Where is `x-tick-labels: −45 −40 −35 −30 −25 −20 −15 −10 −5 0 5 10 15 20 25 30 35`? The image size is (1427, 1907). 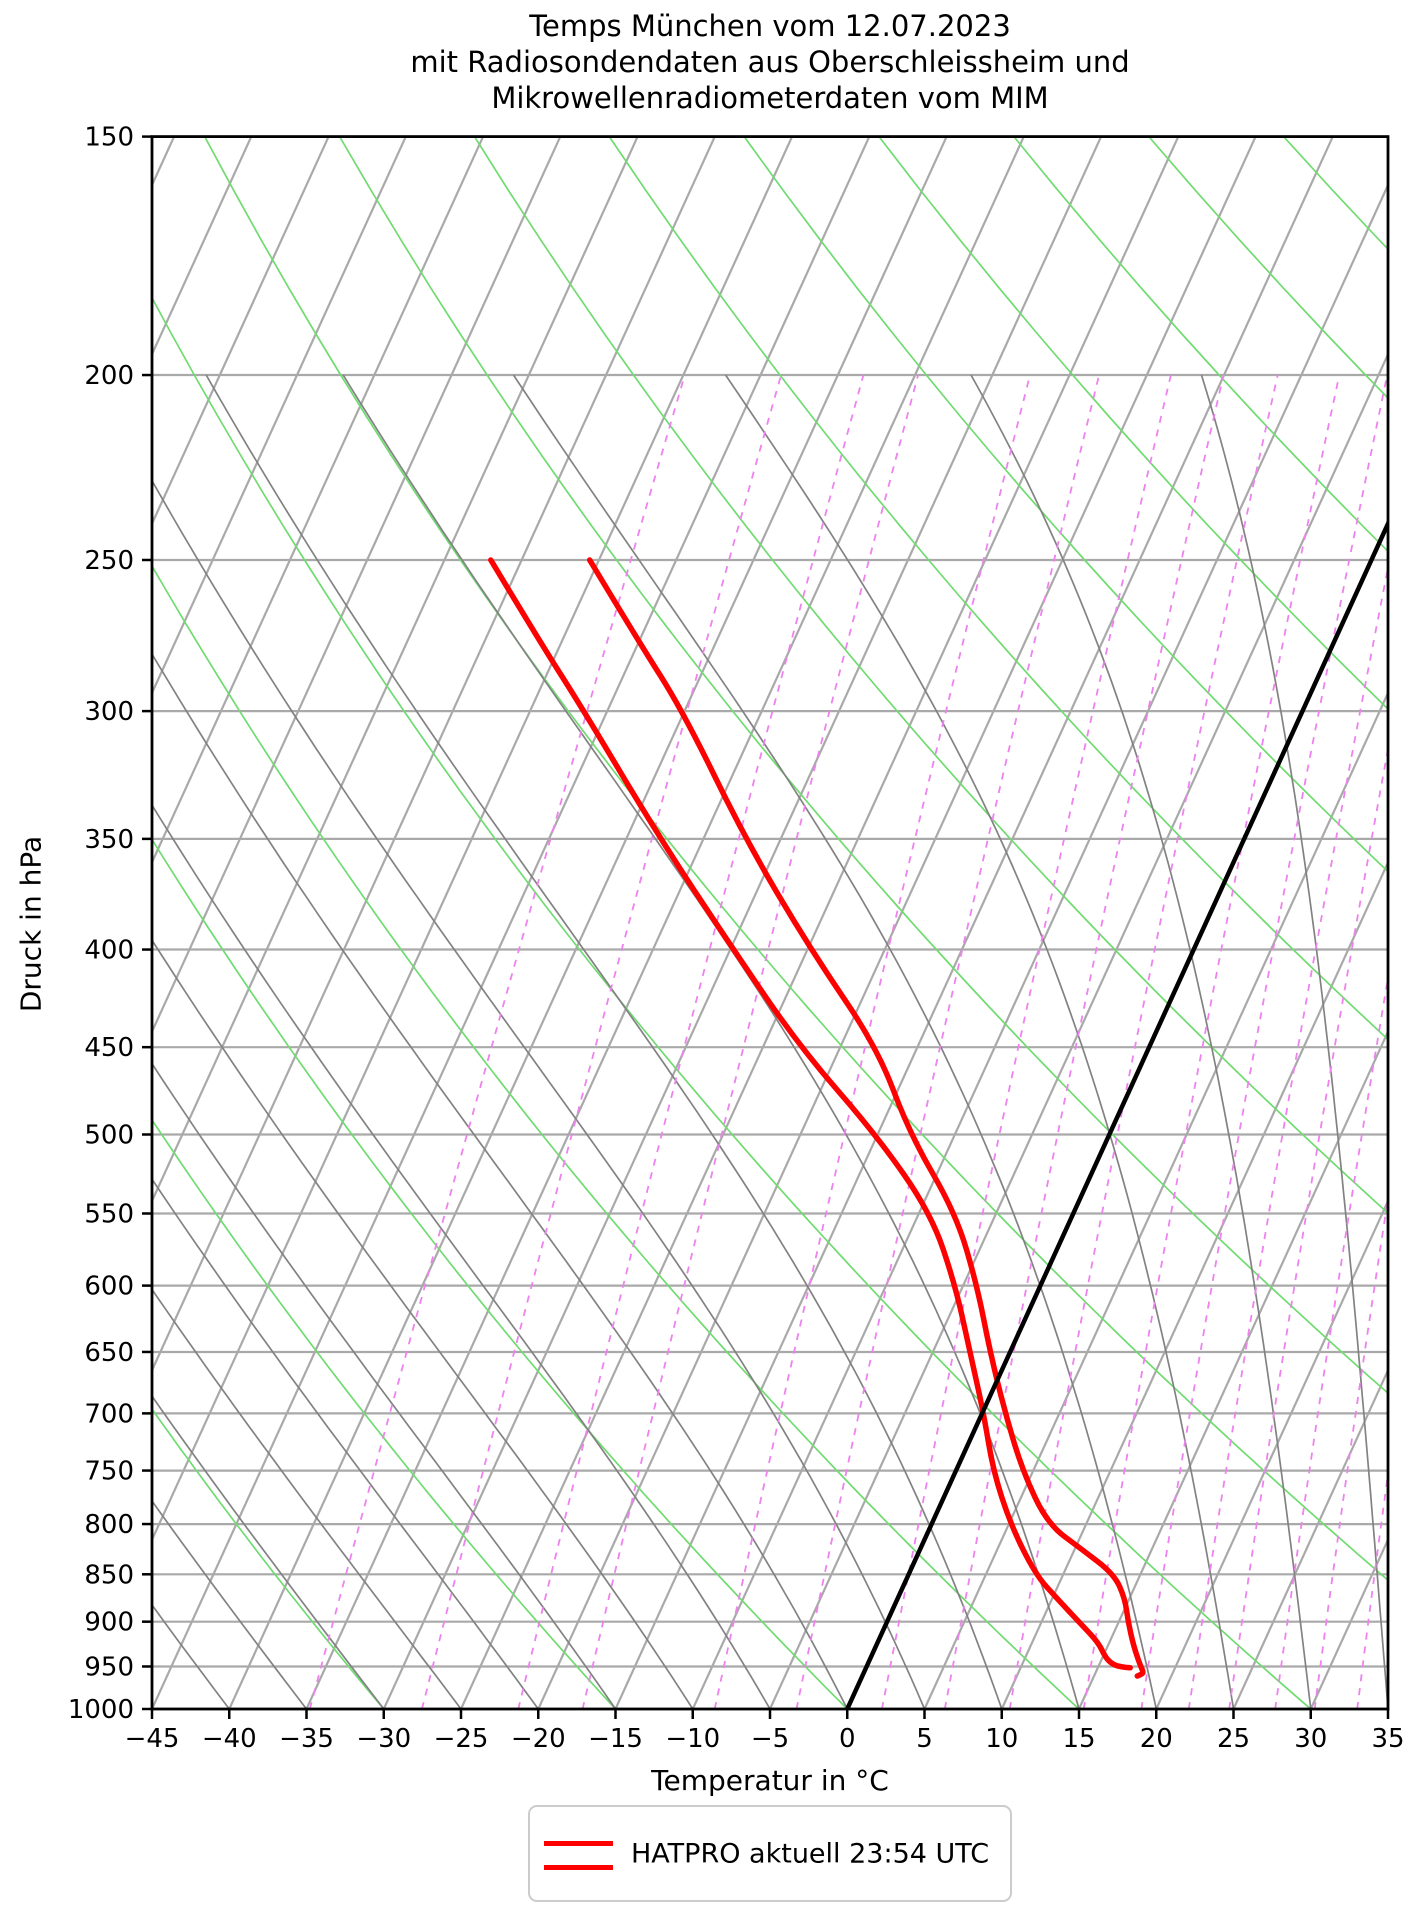 x-tick-labels: −45 −40 −35 −30 −25 −20 −15 −10 −5 0 5 10 15 20 25 30 35 is located at coordinates (765, 1739).